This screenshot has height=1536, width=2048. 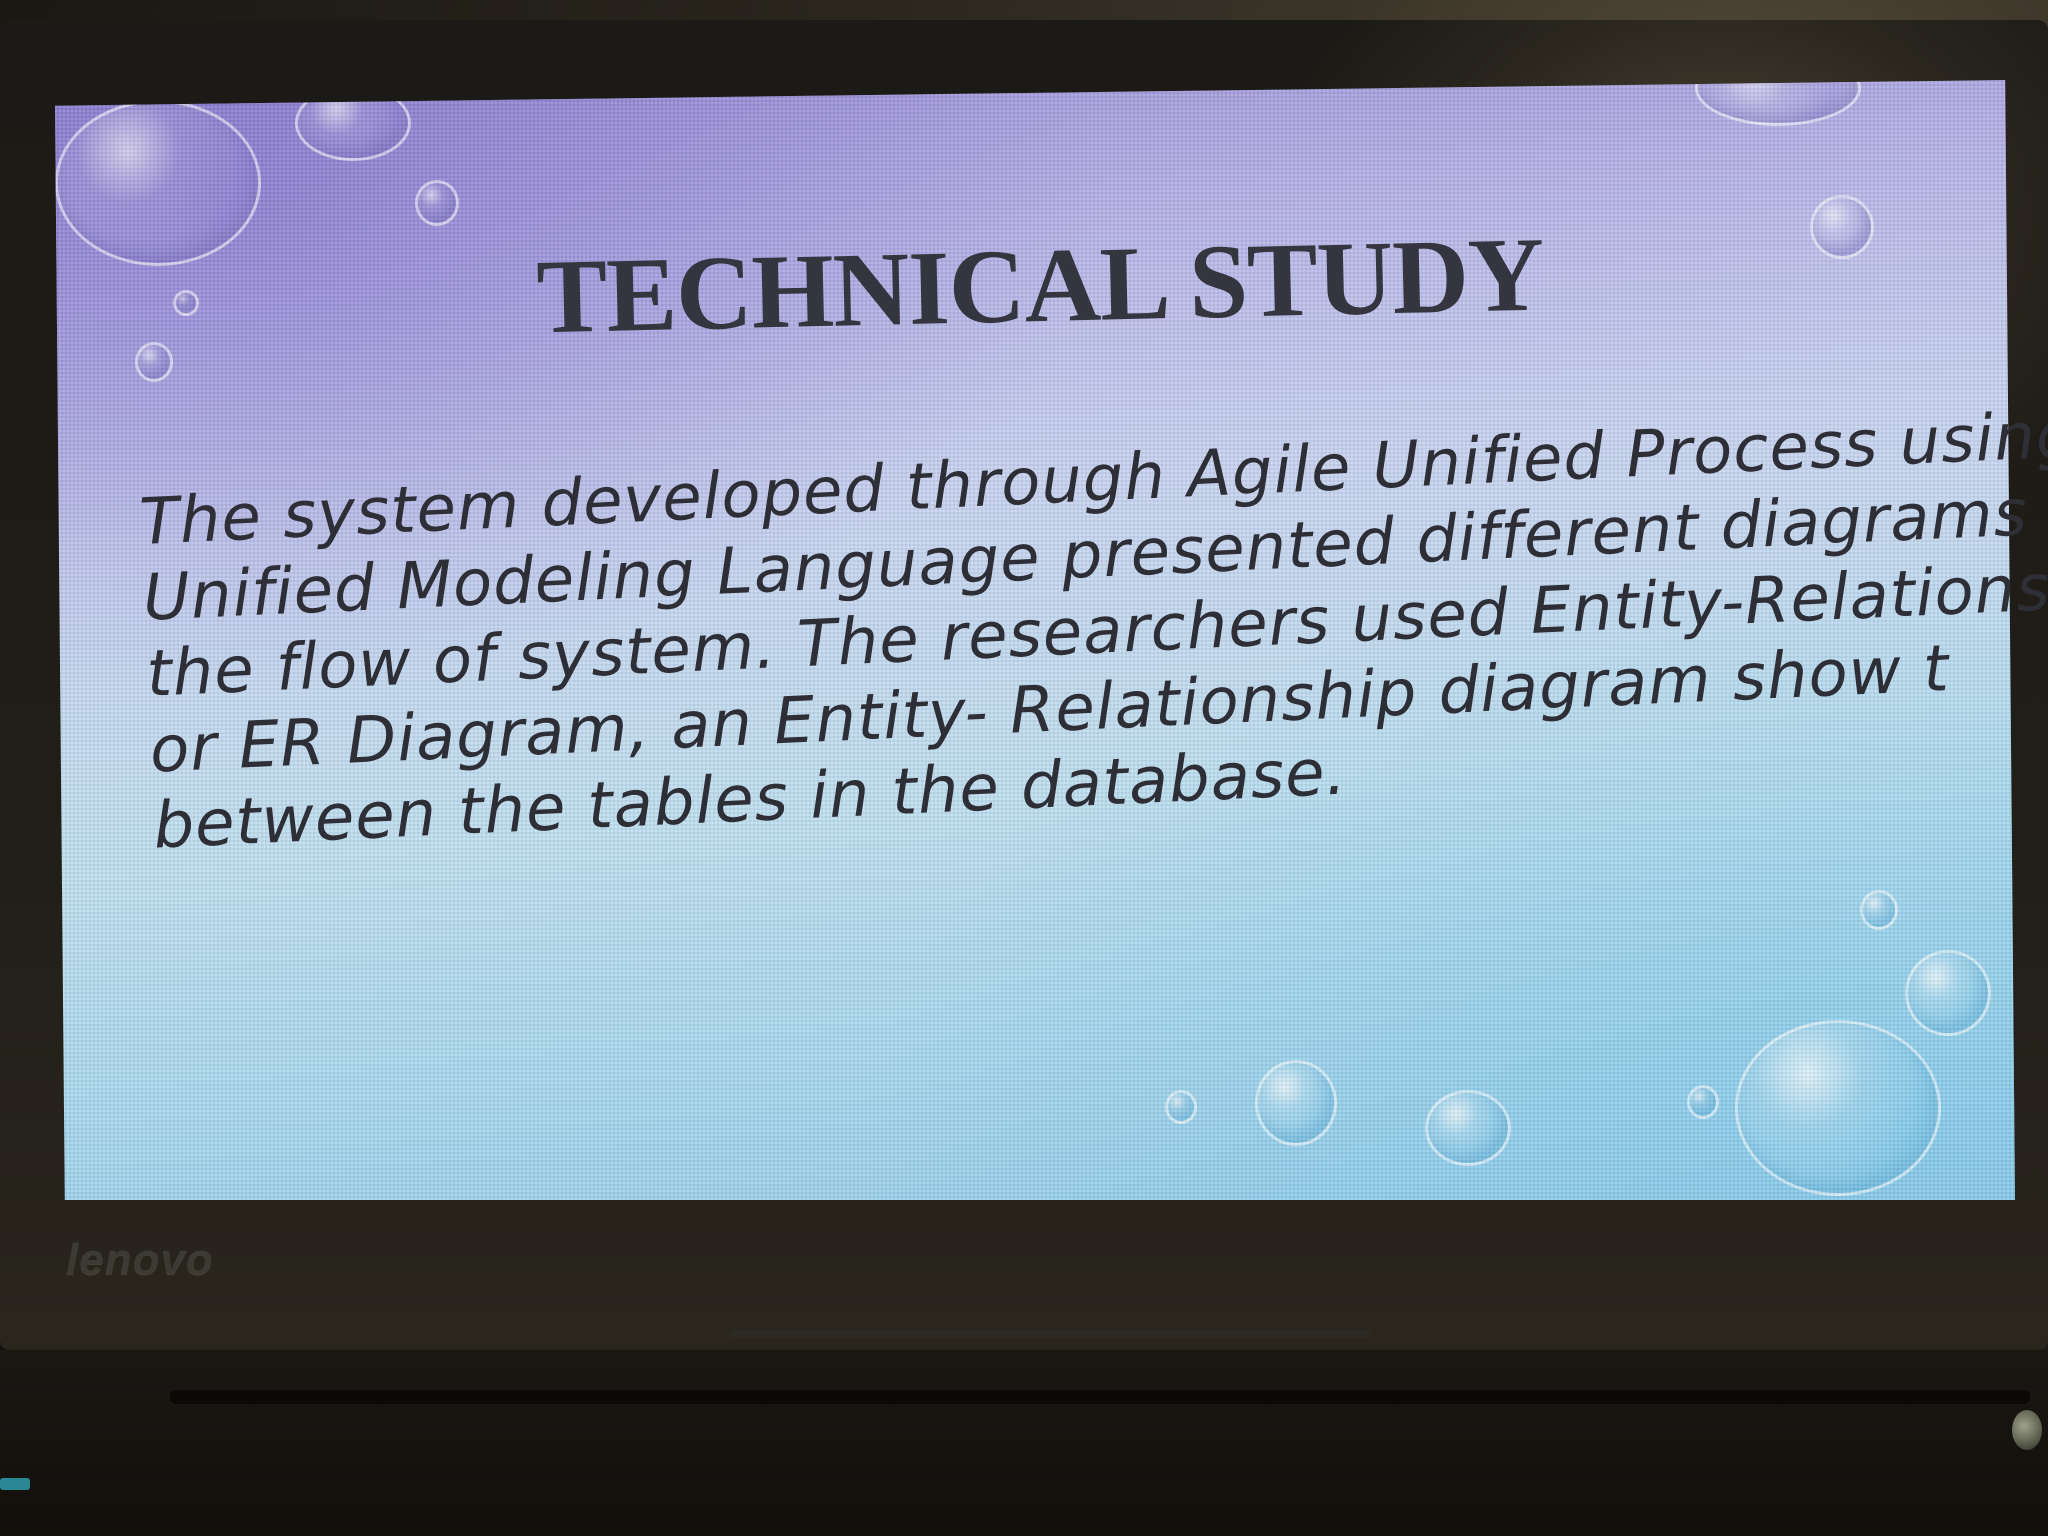 I want to click on indicator-light, so click(x=15, y=1484).